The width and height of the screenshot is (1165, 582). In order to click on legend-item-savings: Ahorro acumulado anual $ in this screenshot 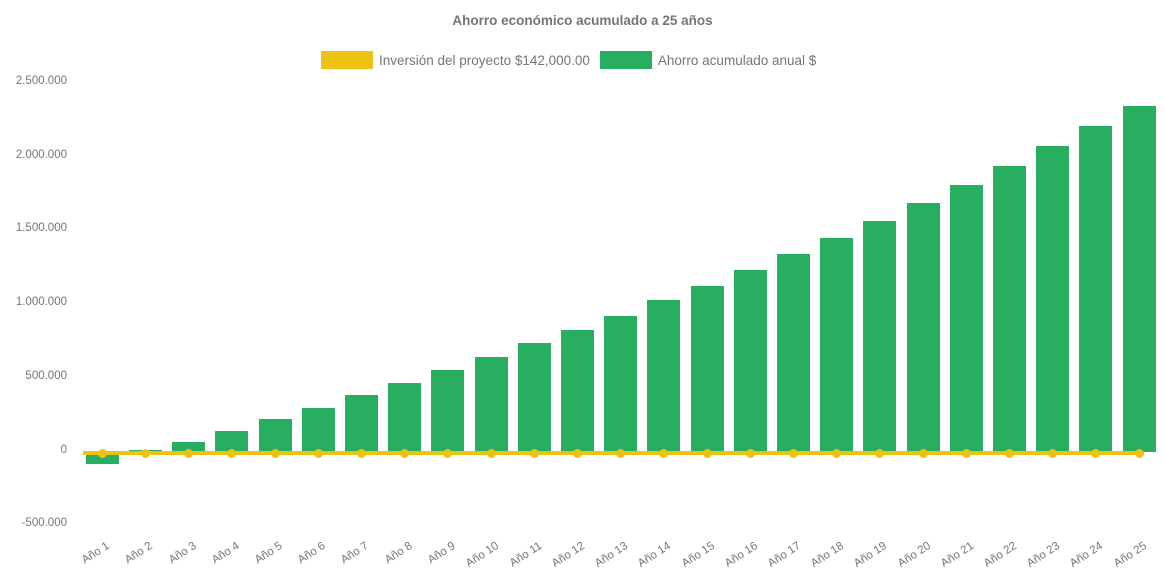, I will do `click(708, 60)`.